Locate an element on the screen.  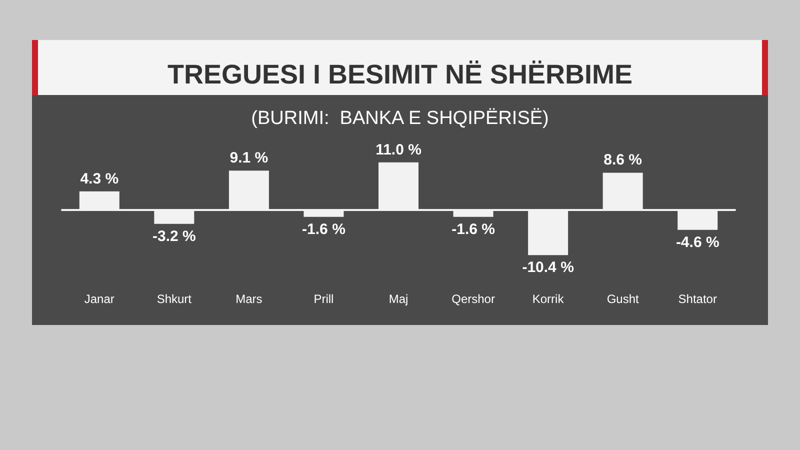
data-label: -10.4 % is located at coordinates (548, 267).